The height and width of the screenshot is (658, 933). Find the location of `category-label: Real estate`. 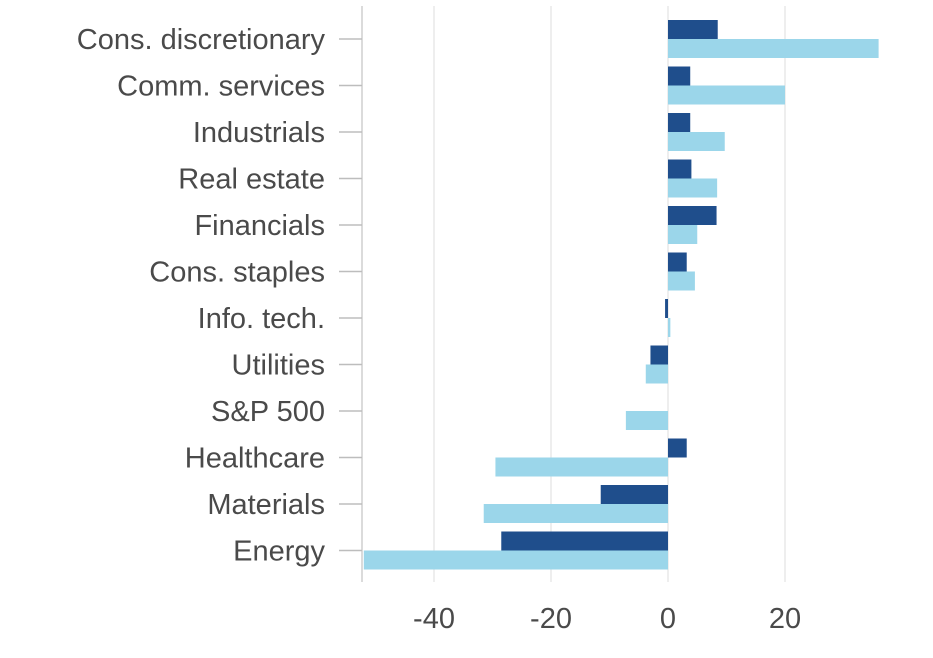

category-label: Real estate is located at coordinates (251, 180).